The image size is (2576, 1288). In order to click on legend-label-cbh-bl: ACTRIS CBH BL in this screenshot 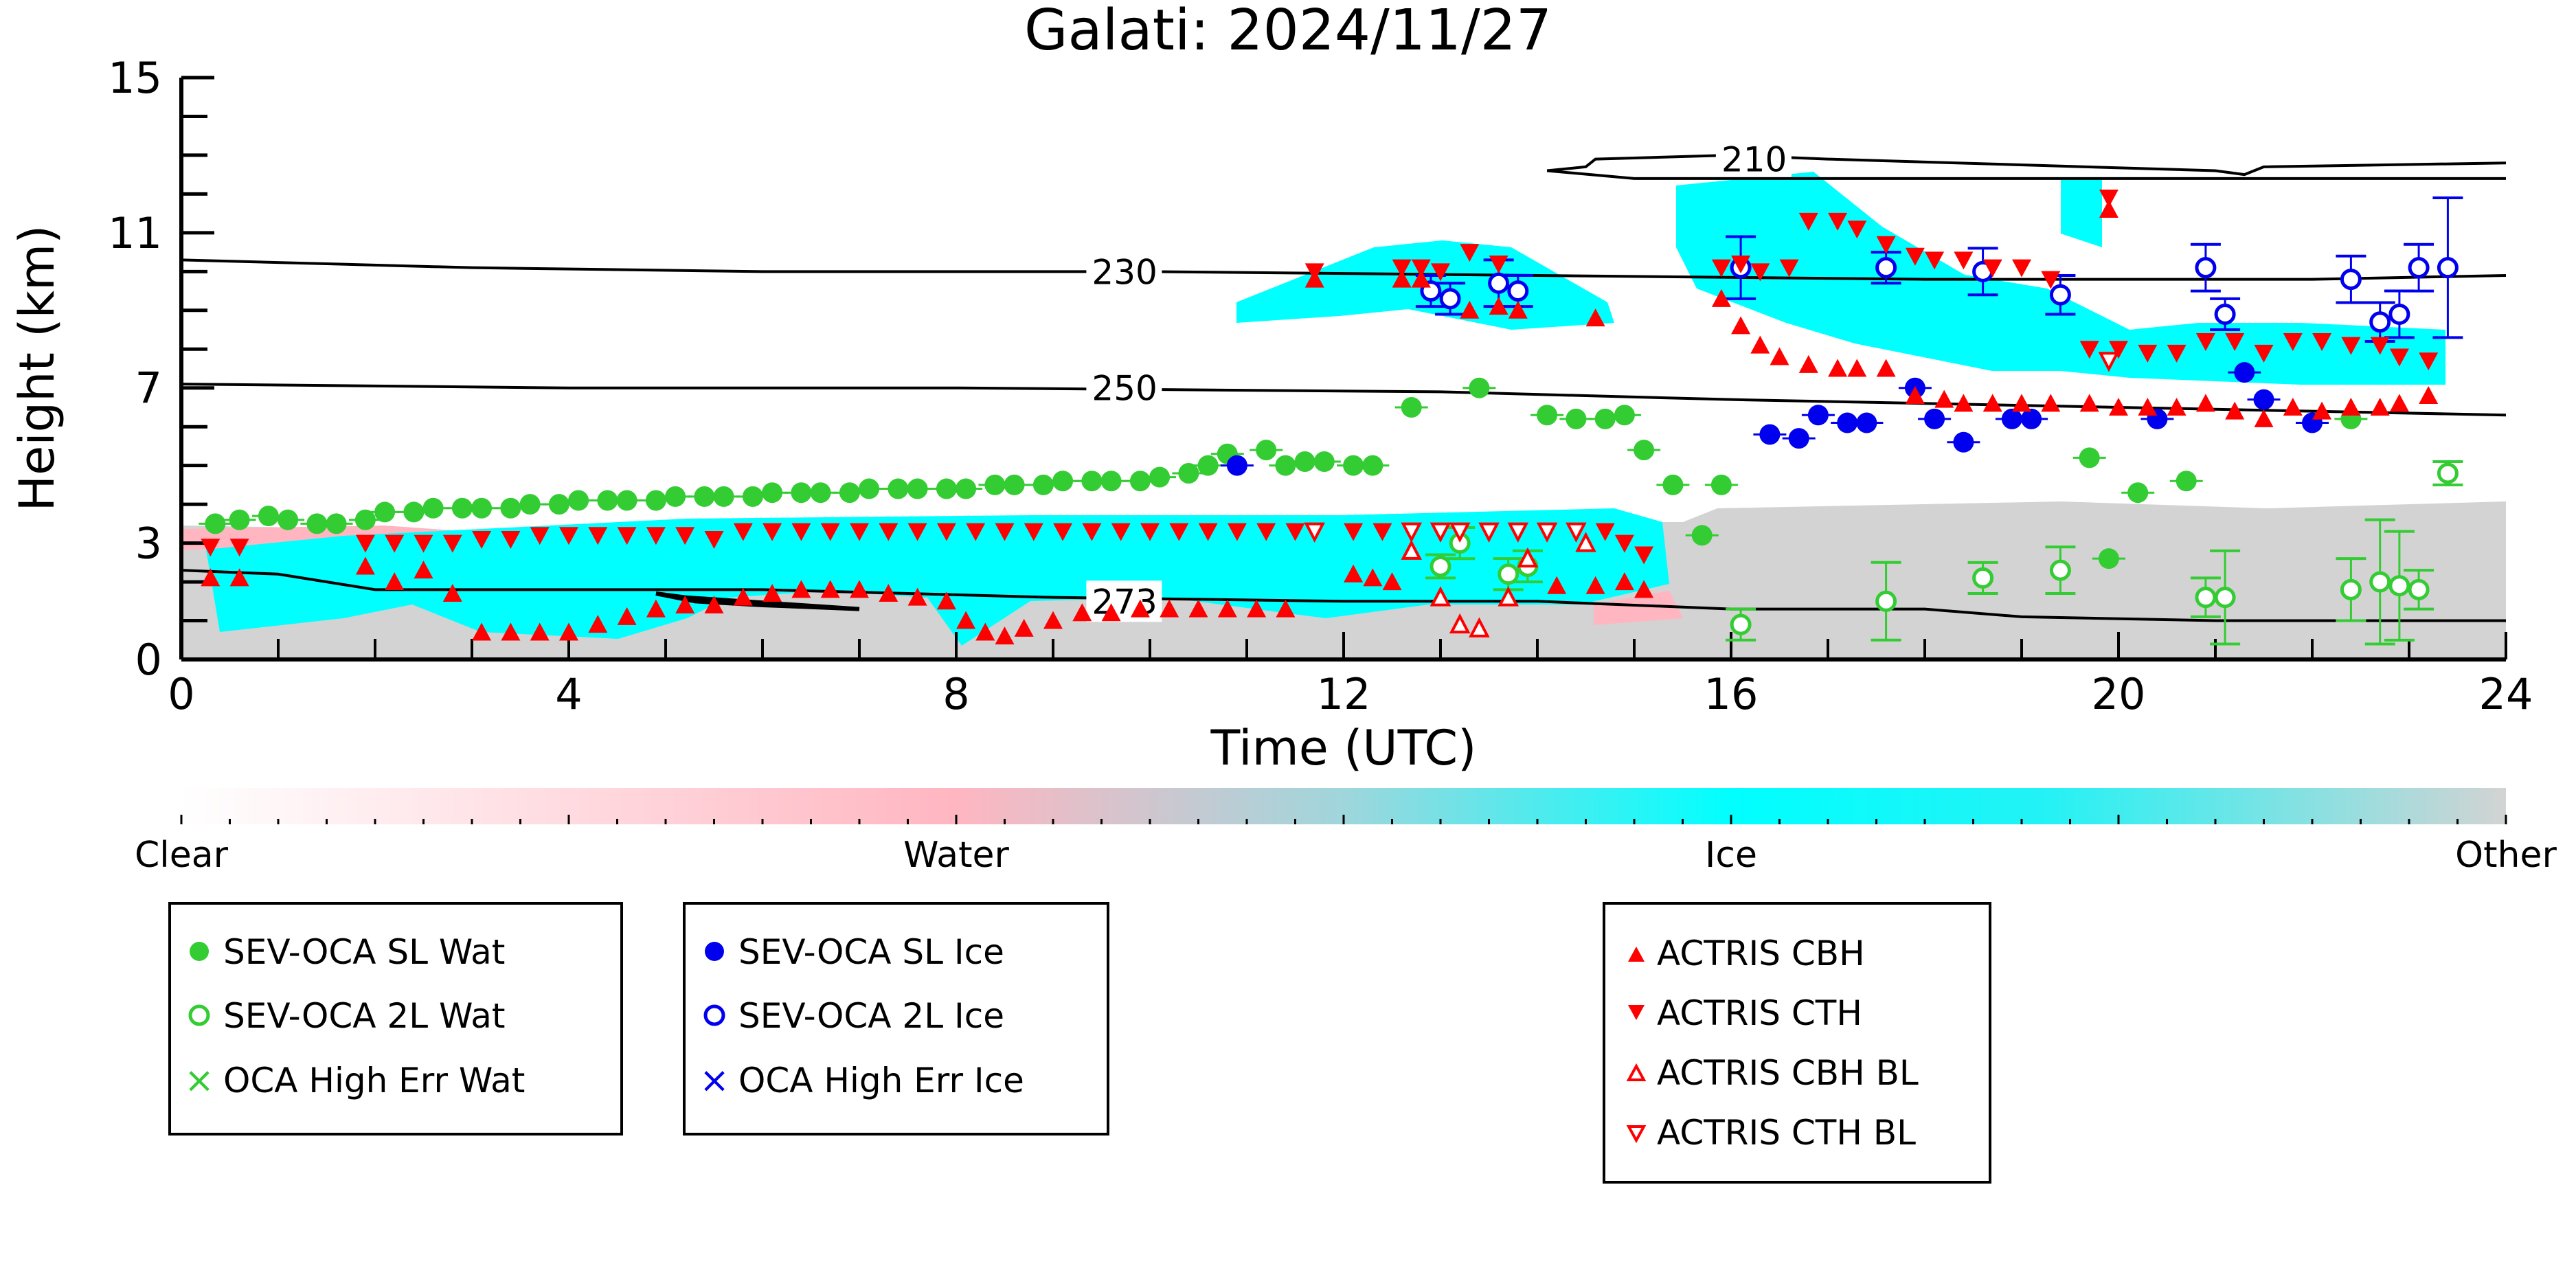, I will do `click(1788, 1073)`.